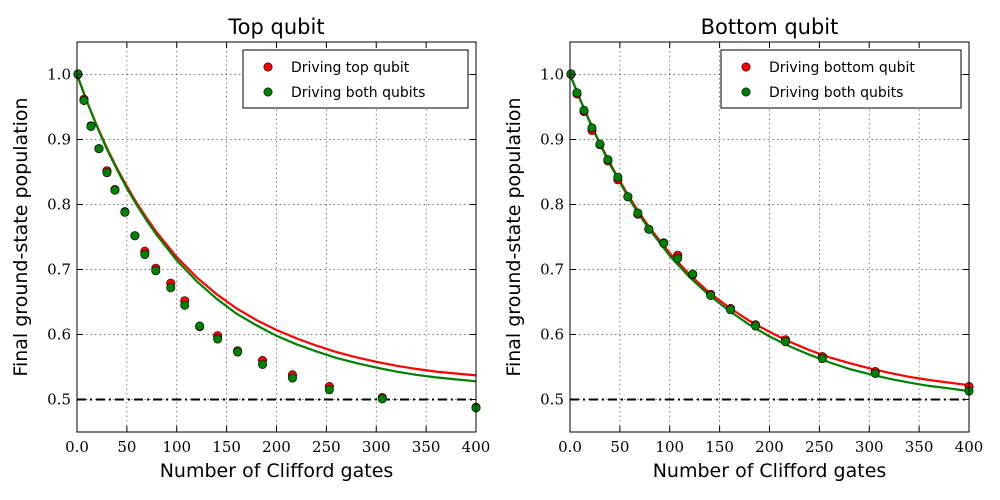 The height and width of the screenshot is (500, 1000). What do you see at coordinates (350, 68) in the screenshot?
I see `legend-label: Driving top qubit` at bounding box center [350, 68].